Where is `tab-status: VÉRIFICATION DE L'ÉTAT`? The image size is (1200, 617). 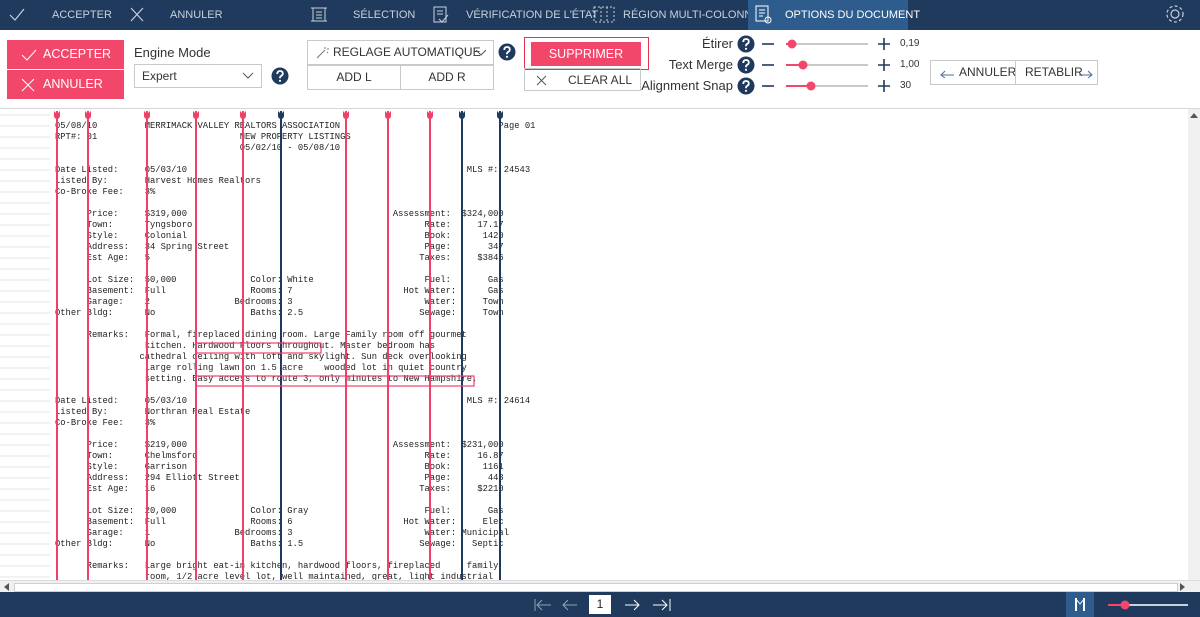
tab-status: VÉRIFICATION DE L'ÉTAT is located at coordinates (532, 15).